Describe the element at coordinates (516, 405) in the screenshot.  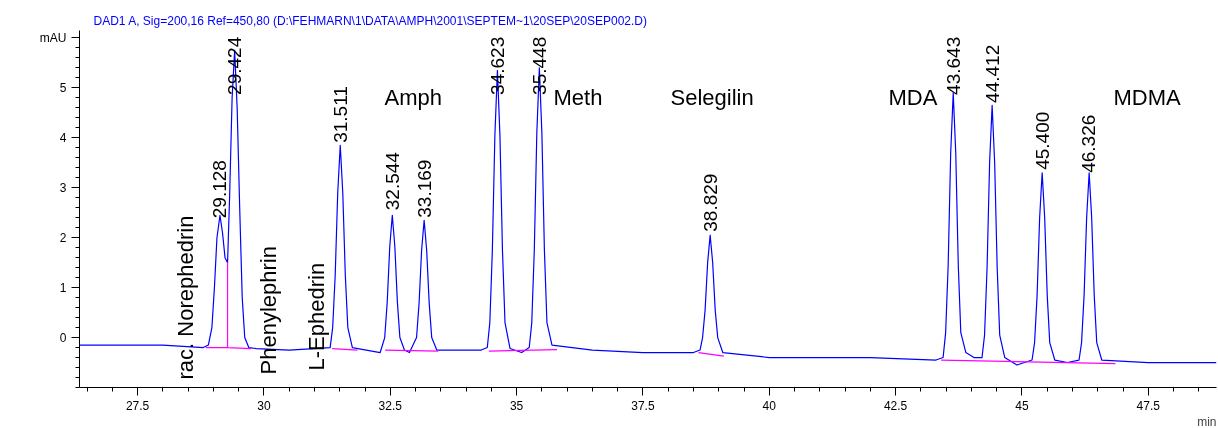
I see `x-tick-label: 35` at that location.